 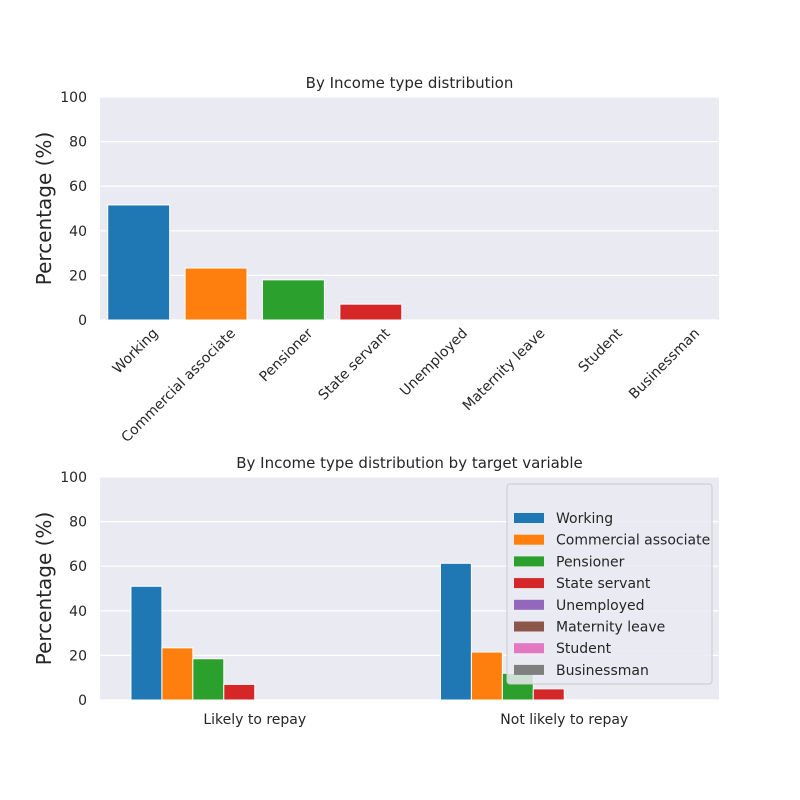 What do you see at coordinates (254, 720) in the screenshot?
I see `x-tick-label: Likely to repay` at bounding box center [254, 720].